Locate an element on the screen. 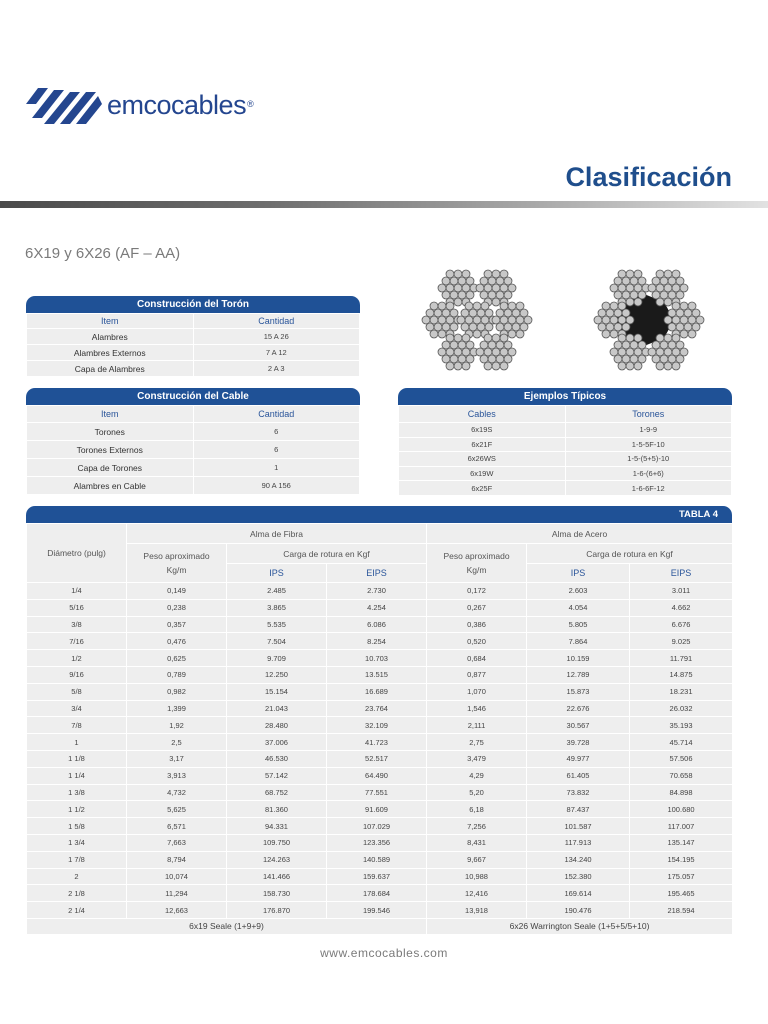  cable-cell: 6x19S is located at coordinates (482, 430).